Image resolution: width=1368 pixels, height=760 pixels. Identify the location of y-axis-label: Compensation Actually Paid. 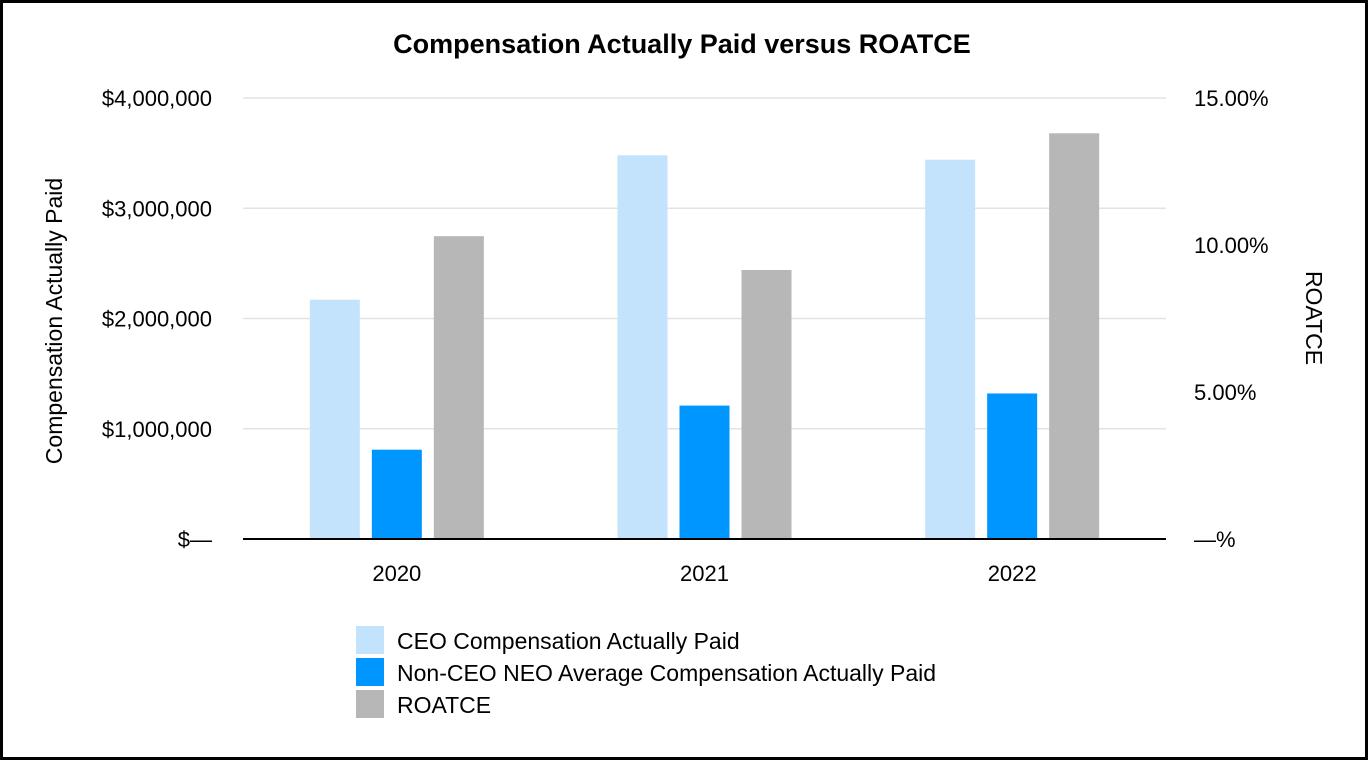
(54, 321).